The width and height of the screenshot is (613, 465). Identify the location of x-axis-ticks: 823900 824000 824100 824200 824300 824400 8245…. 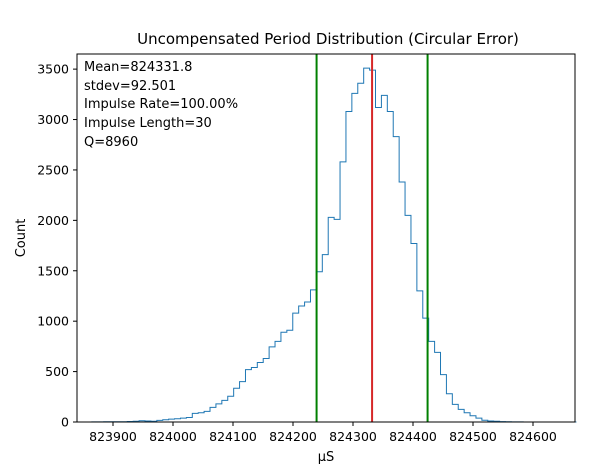
(323, 433).